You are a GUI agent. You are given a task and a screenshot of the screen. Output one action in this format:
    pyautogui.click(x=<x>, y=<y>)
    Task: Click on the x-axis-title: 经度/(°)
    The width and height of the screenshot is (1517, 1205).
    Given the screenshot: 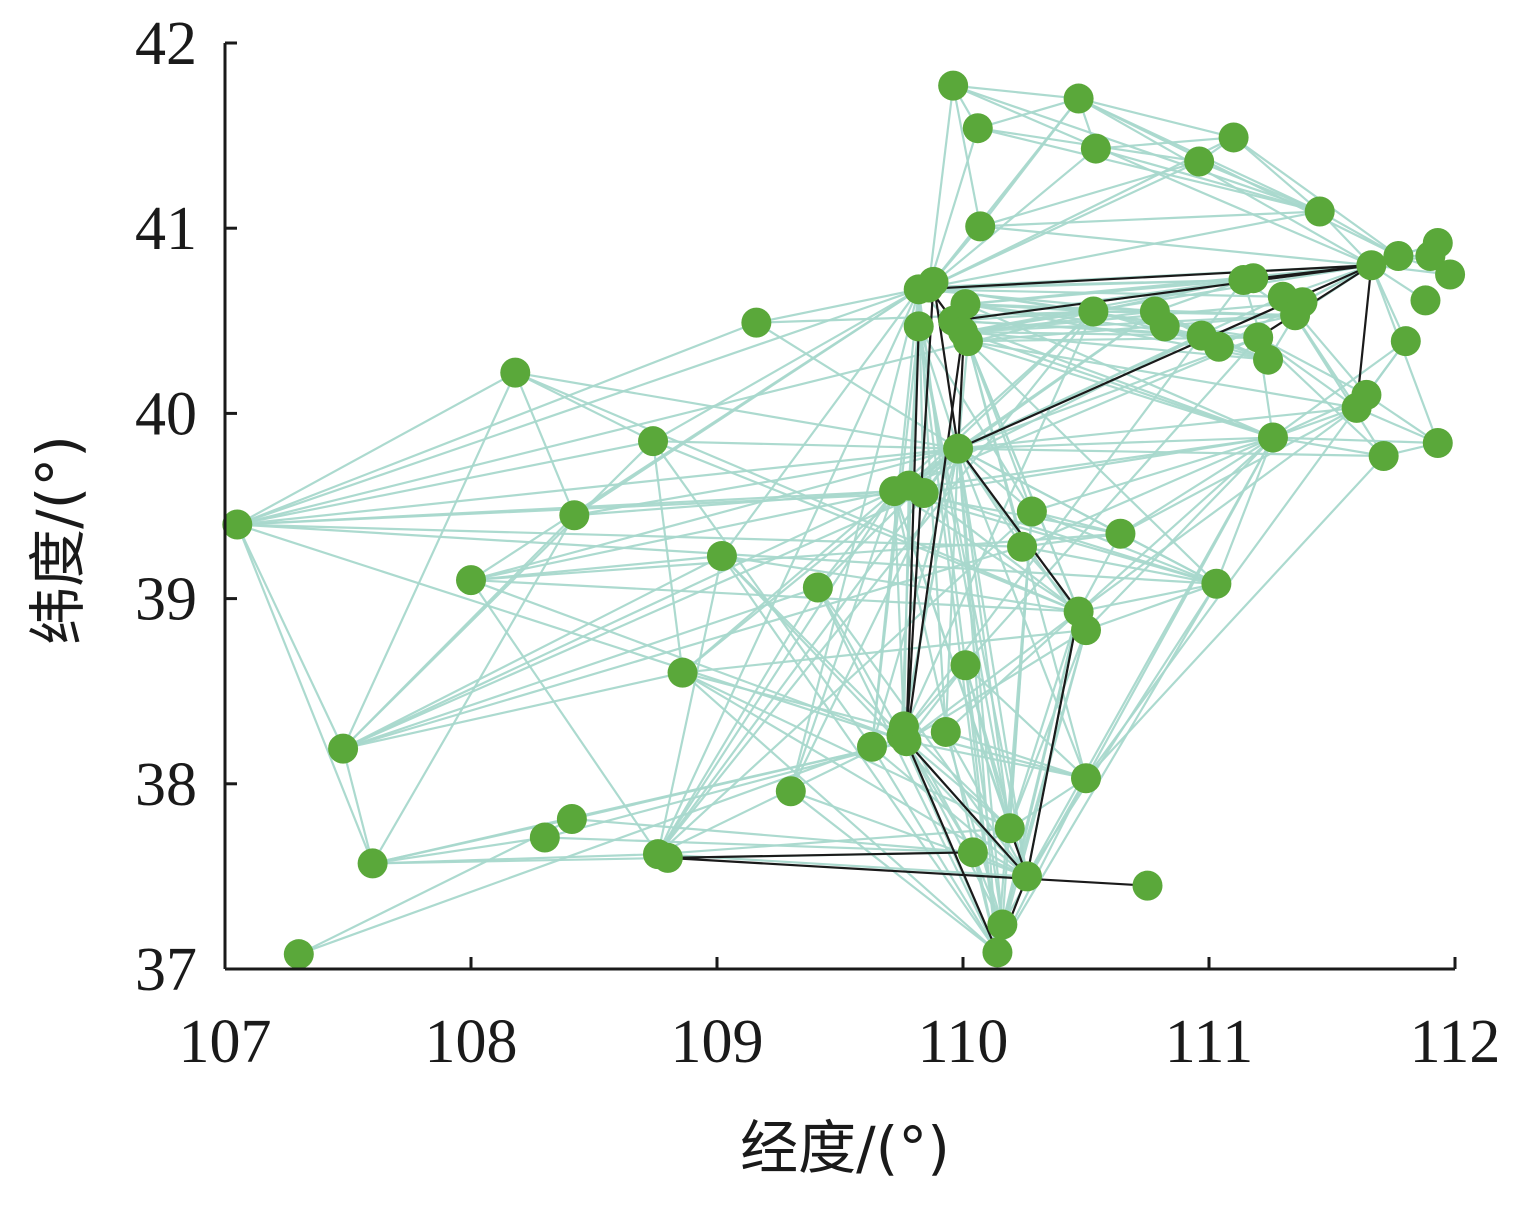 What is the action you would take?
    pyautogui.click(x=845, y=1148)
    